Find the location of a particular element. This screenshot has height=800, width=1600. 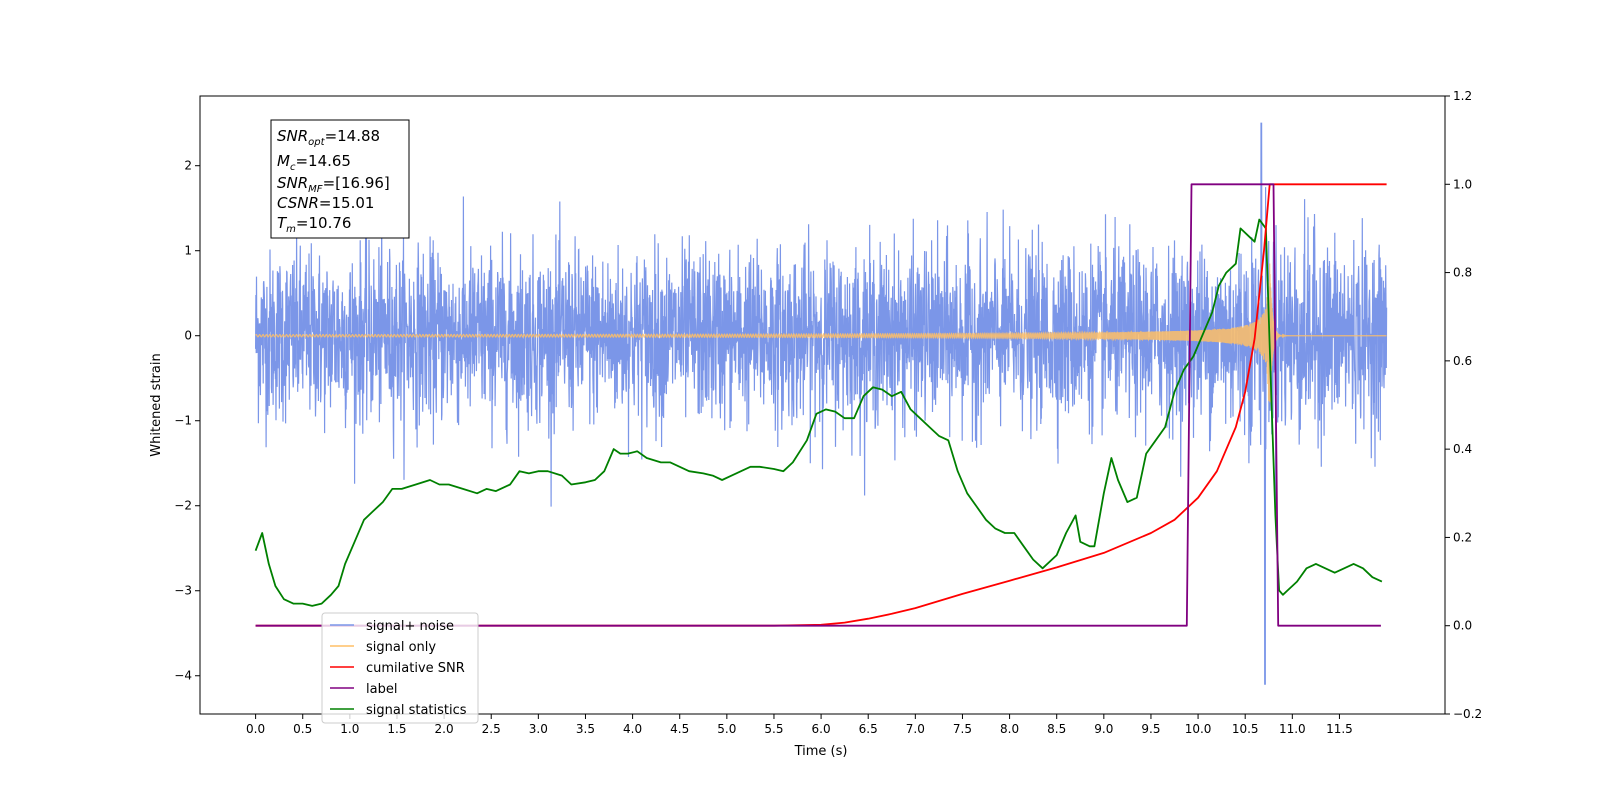

x-tick-label: 10.0 is located at coordinates (1198, 729).